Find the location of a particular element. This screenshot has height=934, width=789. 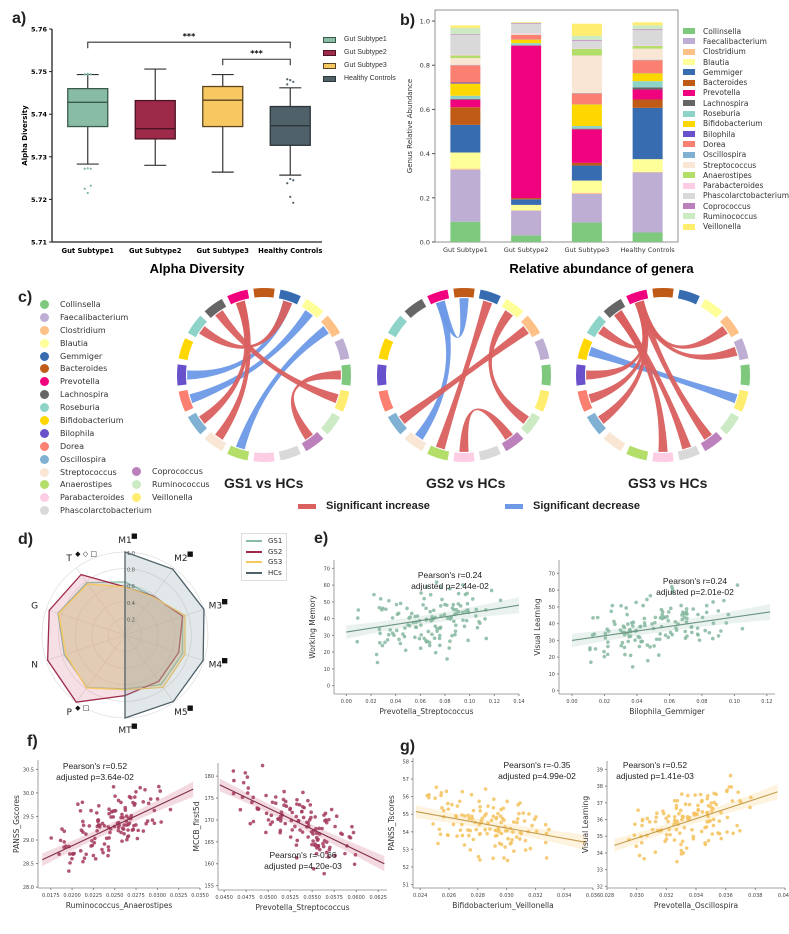

chord-link-increase is located at coordinates (464, 375).